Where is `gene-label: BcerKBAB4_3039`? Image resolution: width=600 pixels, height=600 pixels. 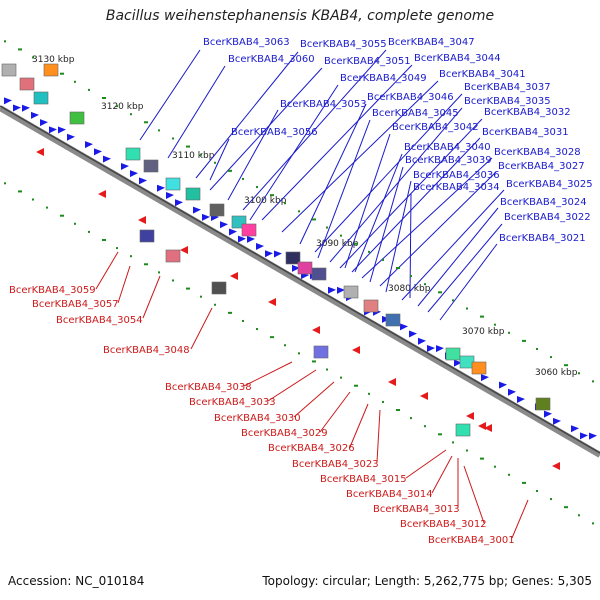 gene-label: BcerKBAB4_3039 is located at coordinates (448, 160).